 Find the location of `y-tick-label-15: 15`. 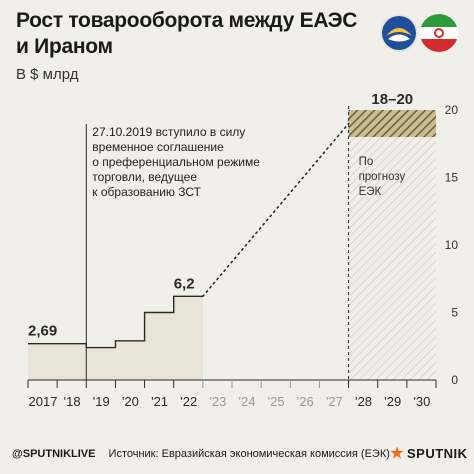

y-tick-label-15: 15 is located at coordinates (452, 178).